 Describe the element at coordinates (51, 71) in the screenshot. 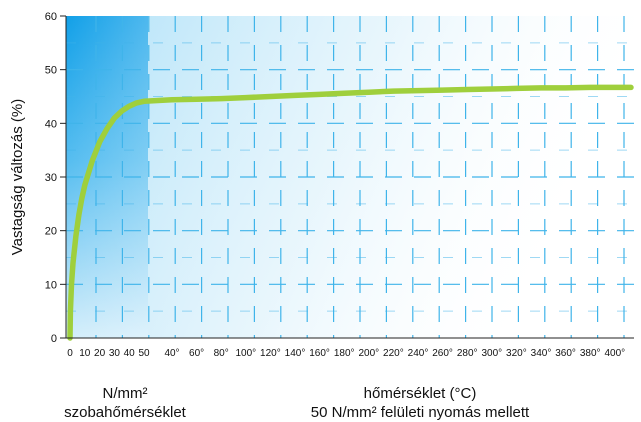

I see `y-tick-label: 50` at that location.